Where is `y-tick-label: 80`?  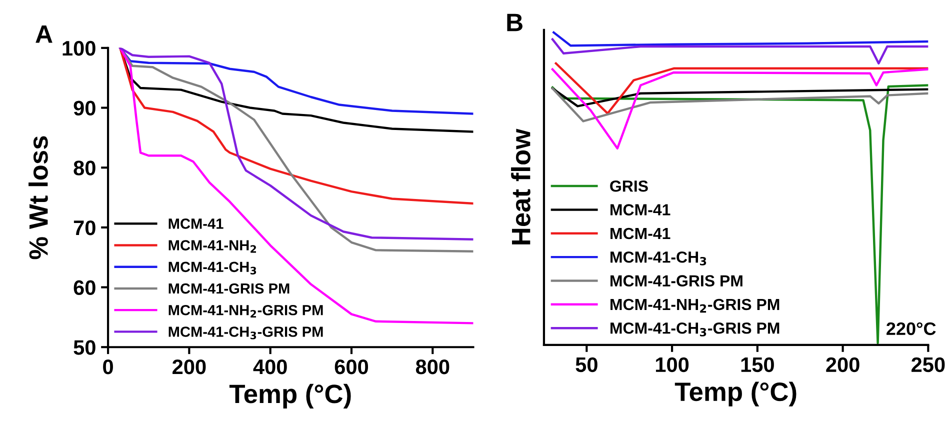
y-tick-label: 80 is located at coordinates (85, 168).